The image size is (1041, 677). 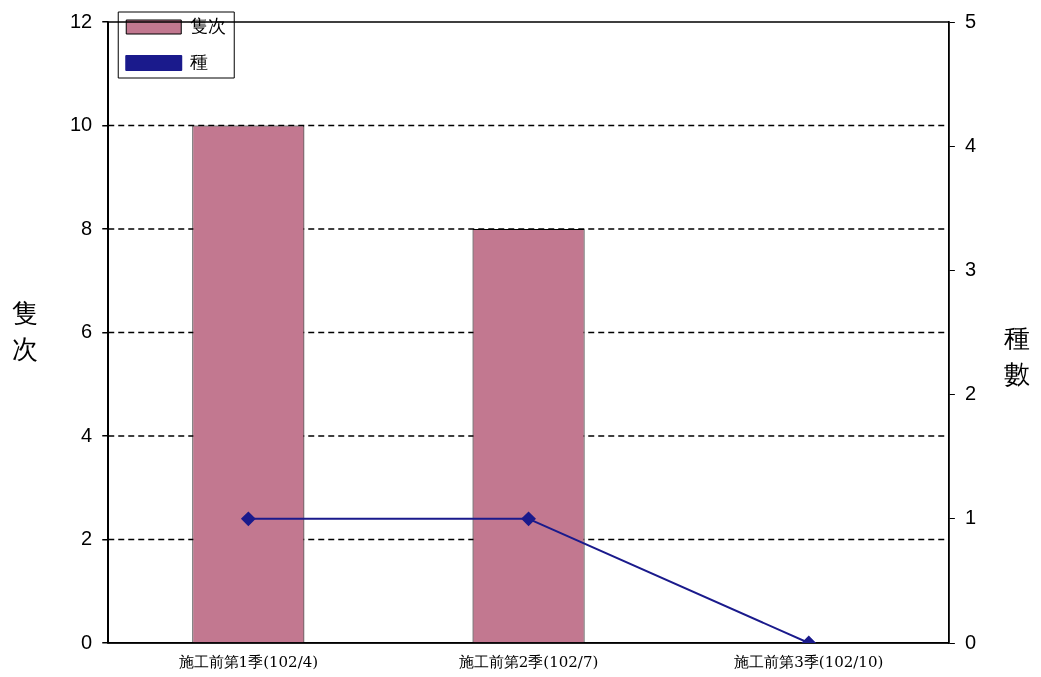 I want to click on y-tick-label: 6, so click(x=87, y=331).